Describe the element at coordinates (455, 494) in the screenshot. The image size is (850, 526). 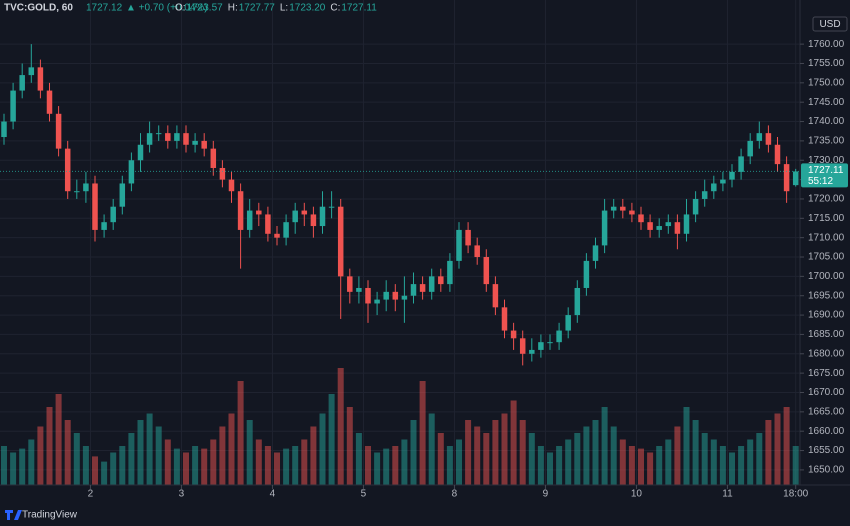
I see `x-tick-label: 8` at that location.